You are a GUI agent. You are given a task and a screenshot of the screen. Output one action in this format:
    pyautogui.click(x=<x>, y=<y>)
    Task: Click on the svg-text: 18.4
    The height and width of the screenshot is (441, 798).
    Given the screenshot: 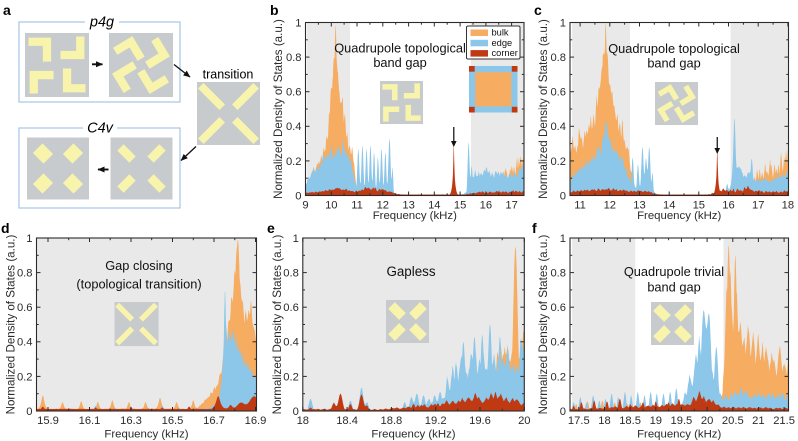 What is the action you would take?
    pyautogui.click(x=347, y=421)
    